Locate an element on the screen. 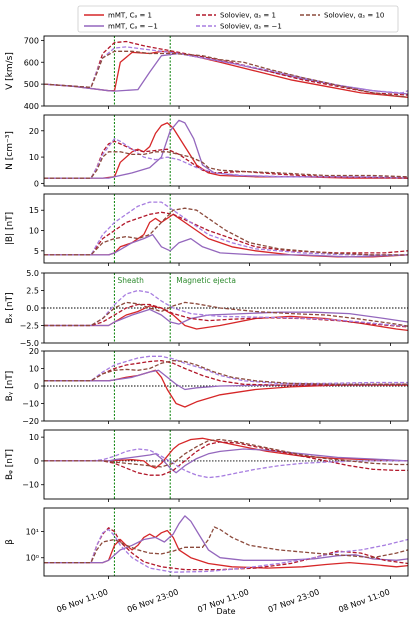 The image size is (415, 623). ylabel-3: Bₓ [nT] is located at coordinates (10, 307).